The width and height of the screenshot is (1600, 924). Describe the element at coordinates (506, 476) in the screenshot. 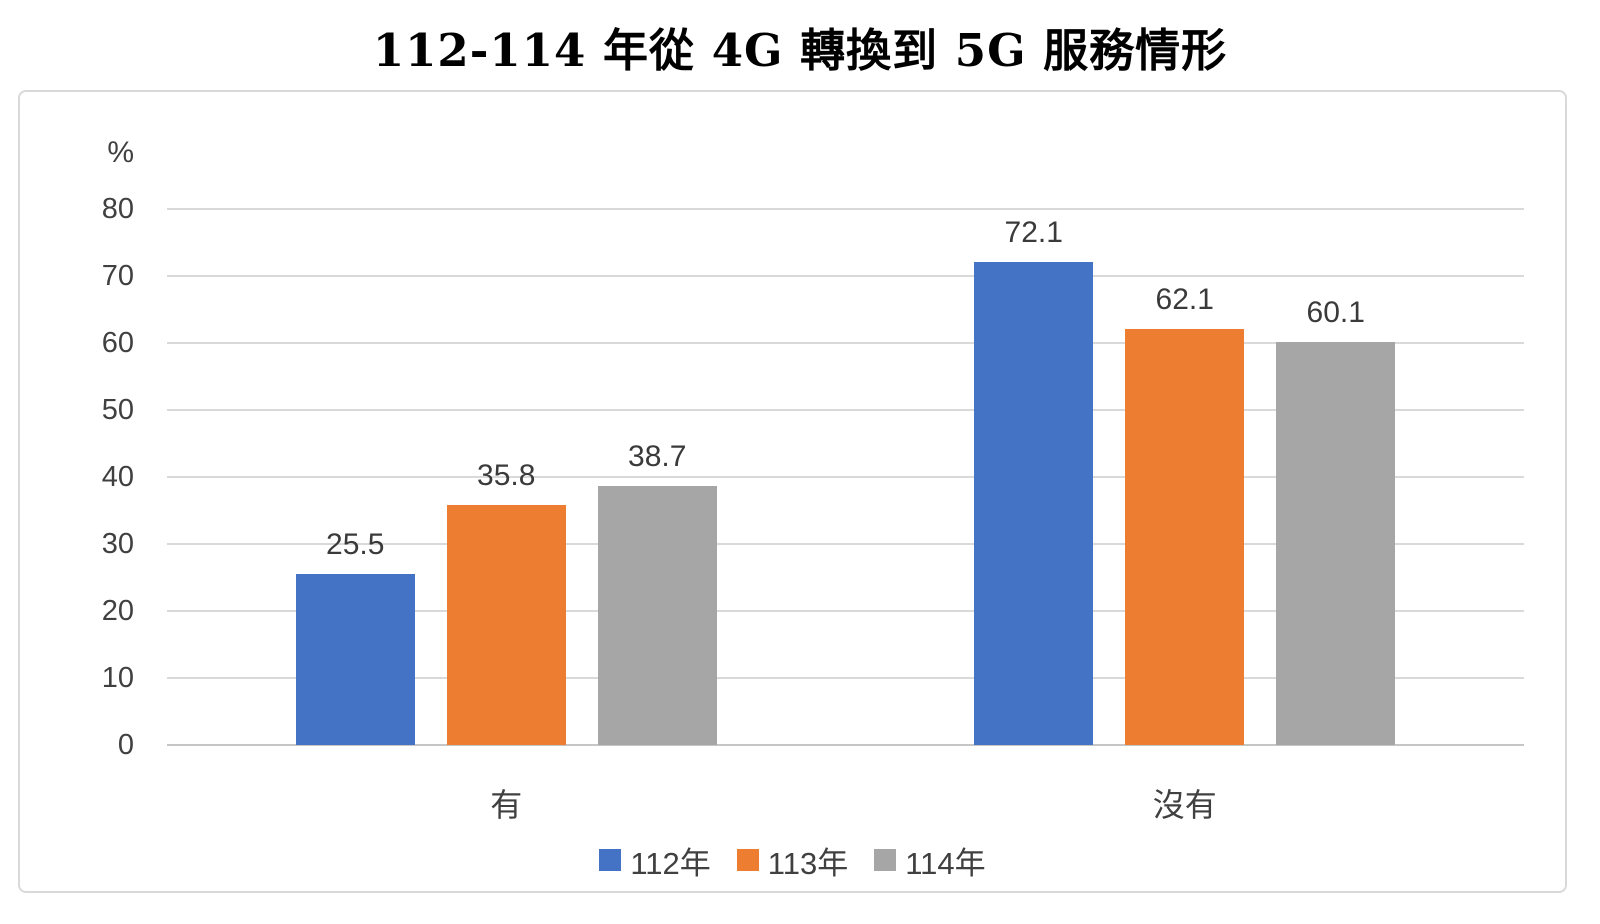

I see `bar-value-label: 35.8` at that location.